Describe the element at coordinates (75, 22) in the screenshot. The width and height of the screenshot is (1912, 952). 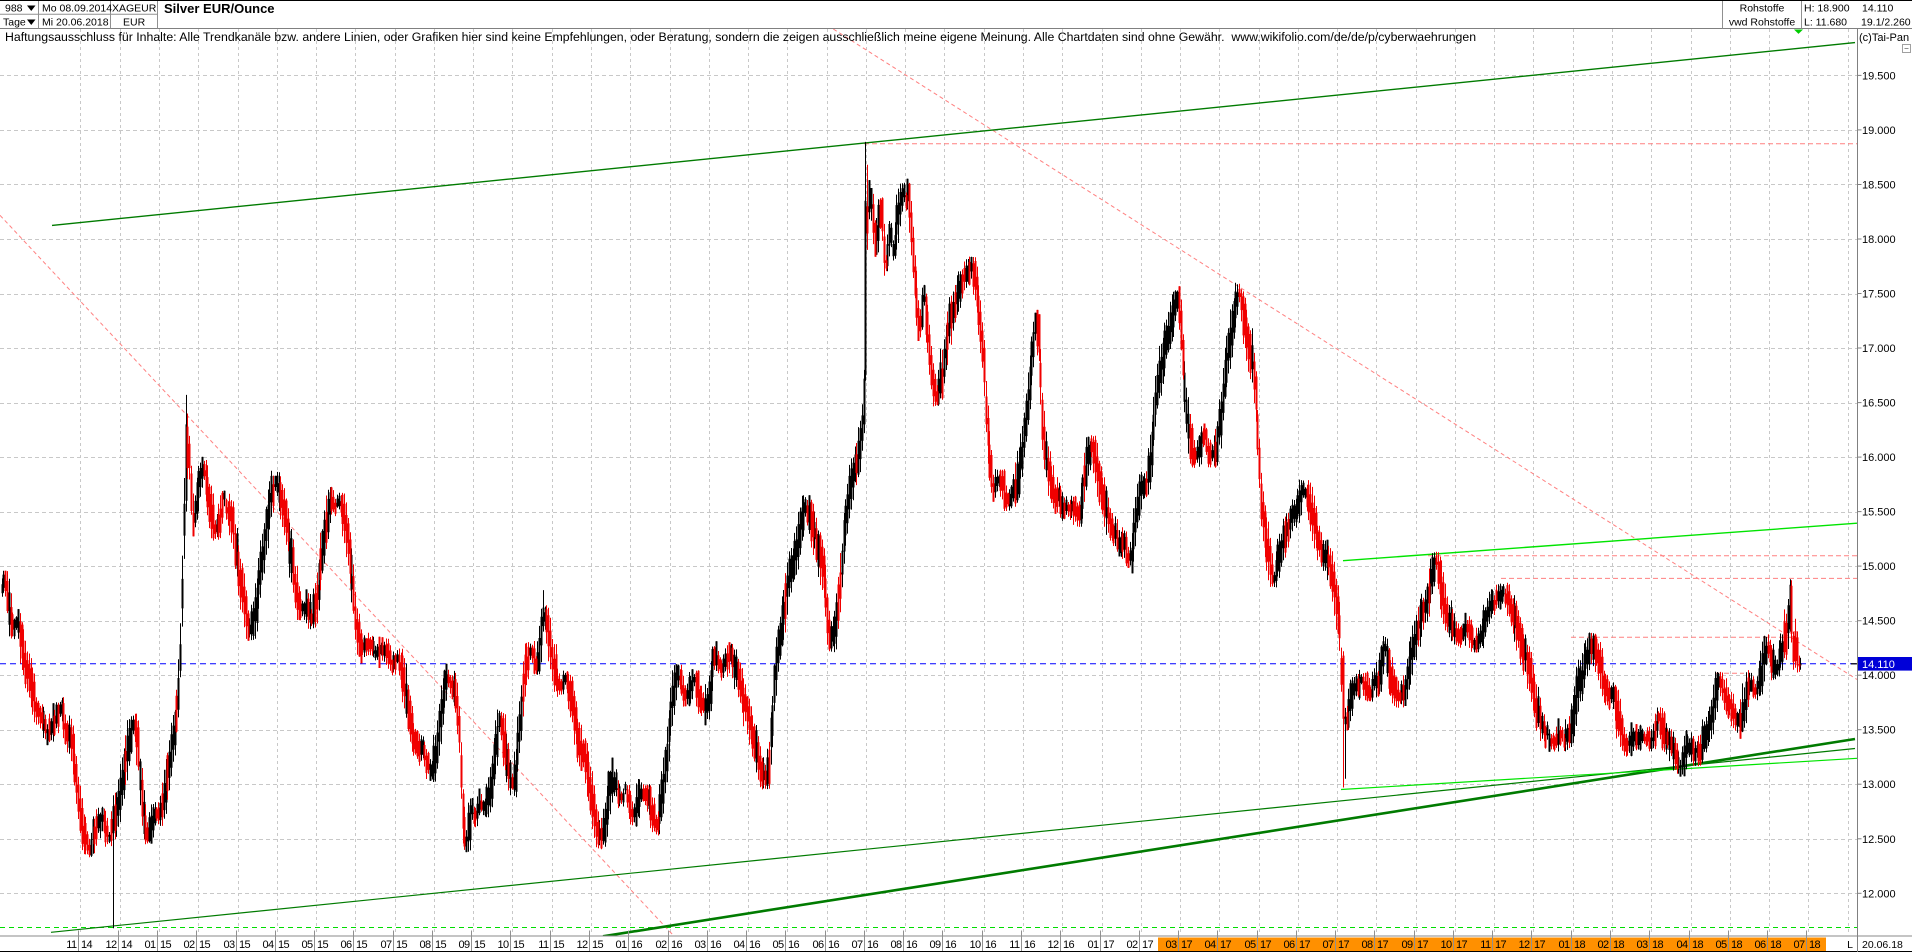
I see `svg-text: Mi 20.06.2018` at that location.